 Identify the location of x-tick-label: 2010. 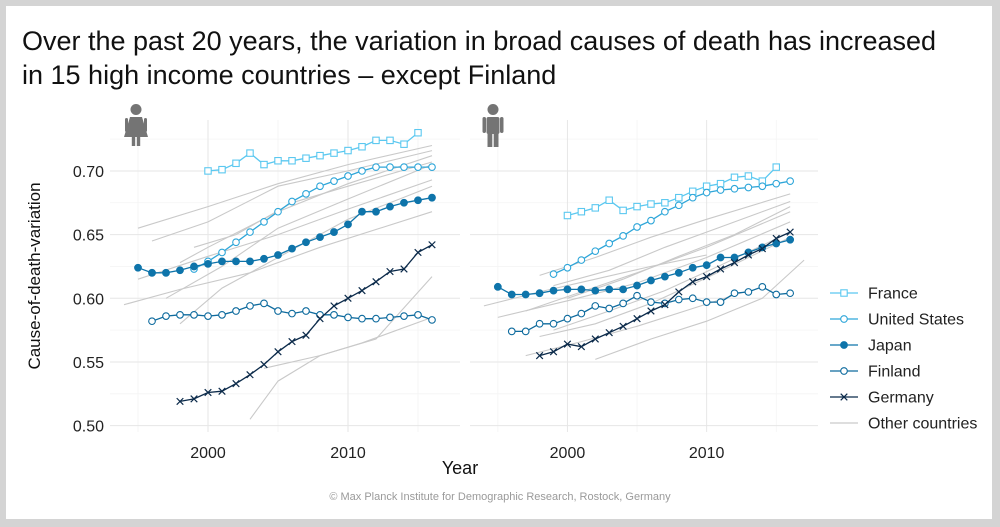
(348, 453).